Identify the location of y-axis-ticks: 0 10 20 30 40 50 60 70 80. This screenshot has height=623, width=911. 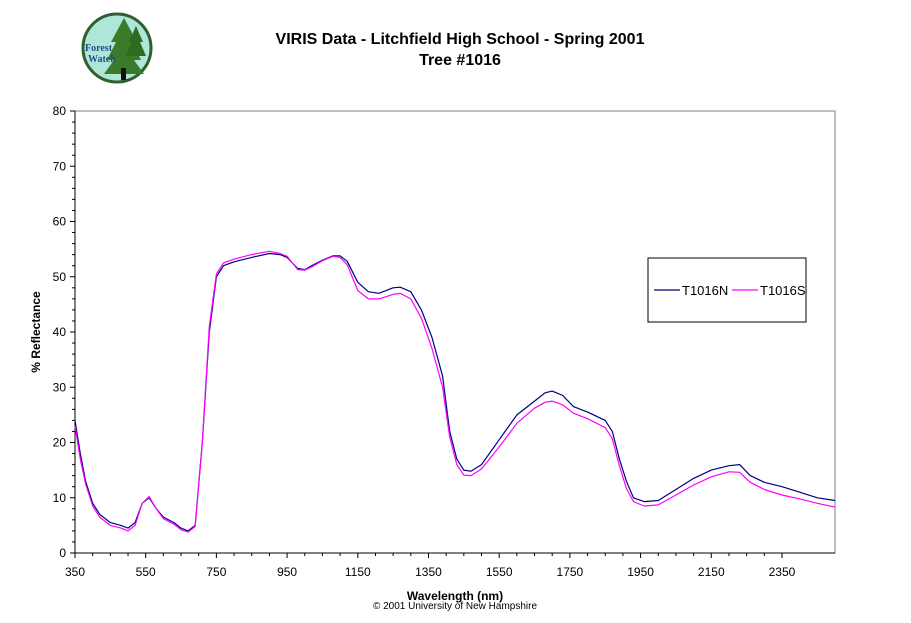
(64, 332).